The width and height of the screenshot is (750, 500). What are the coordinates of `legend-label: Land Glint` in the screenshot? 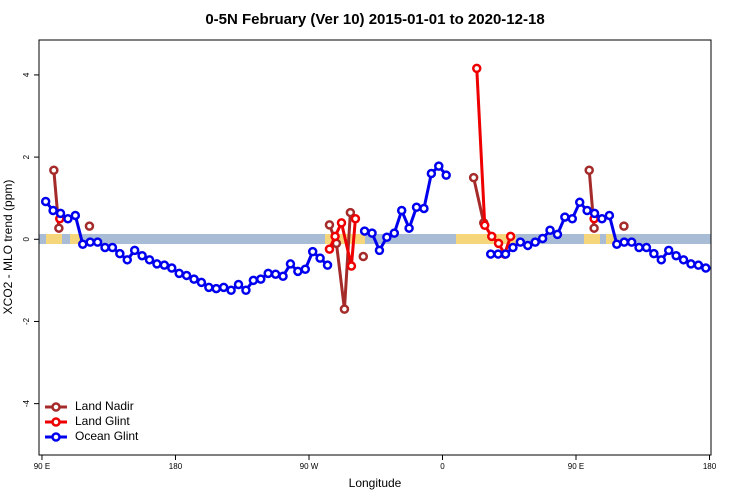 It's located at (102, 421).